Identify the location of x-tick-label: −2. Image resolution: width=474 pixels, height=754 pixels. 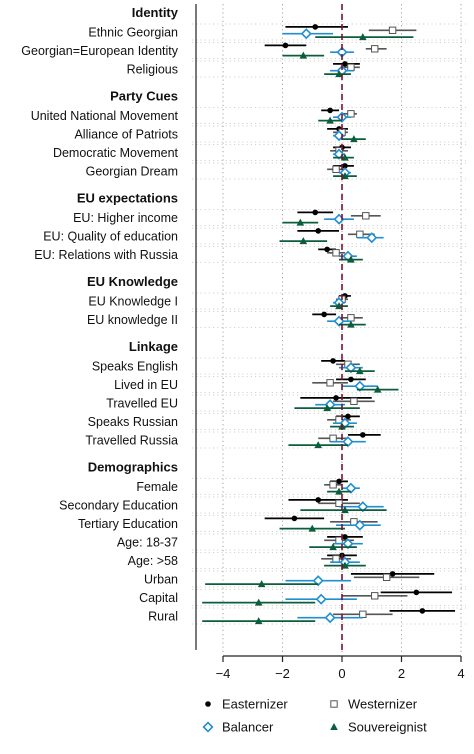
(282, 673).